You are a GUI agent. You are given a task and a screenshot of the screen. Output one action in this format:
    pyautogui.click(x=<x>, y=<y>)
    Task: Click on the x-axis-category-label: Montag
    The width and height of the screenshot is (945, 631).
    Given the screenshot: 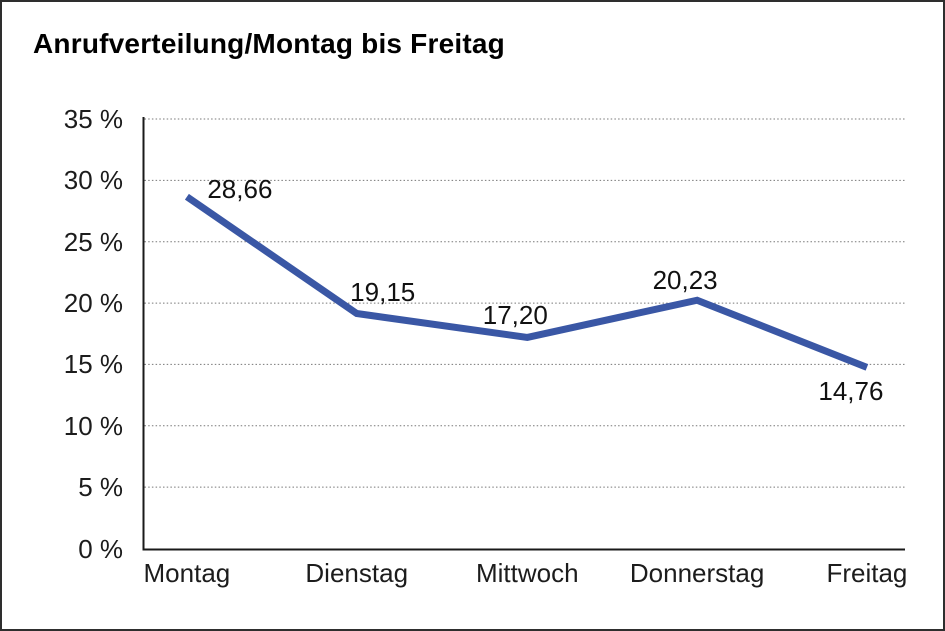 What is the action you would take?
    pyautogui.click(x=187, y=573)
    